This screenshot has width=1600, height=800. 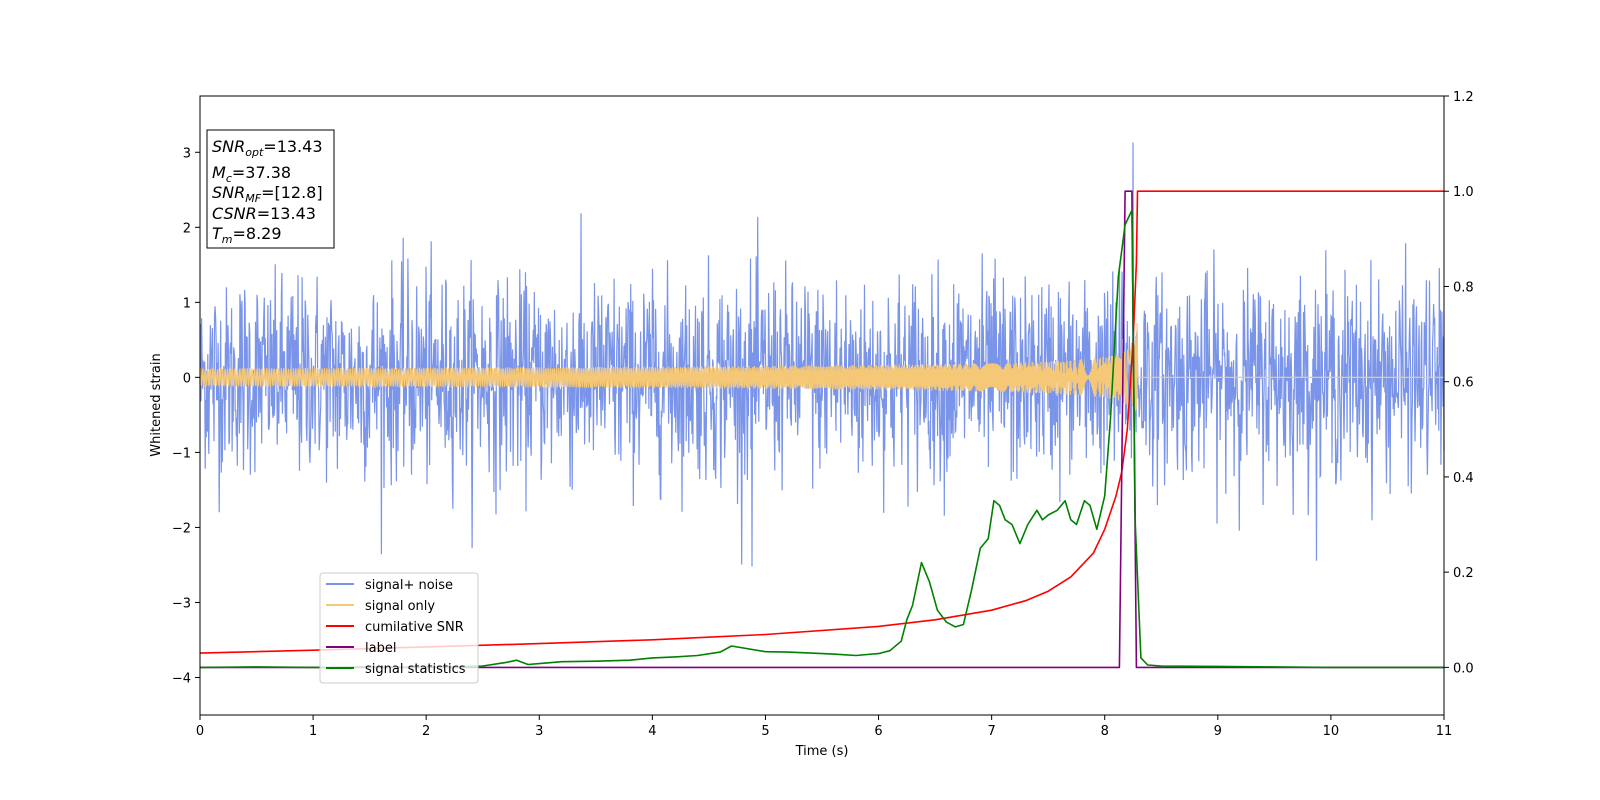 What do you see at coordinates (267, 194) in the screenshot?
I see `info-snr-mf: SNRMF=[12.8]` at bounding box center [267, 194].